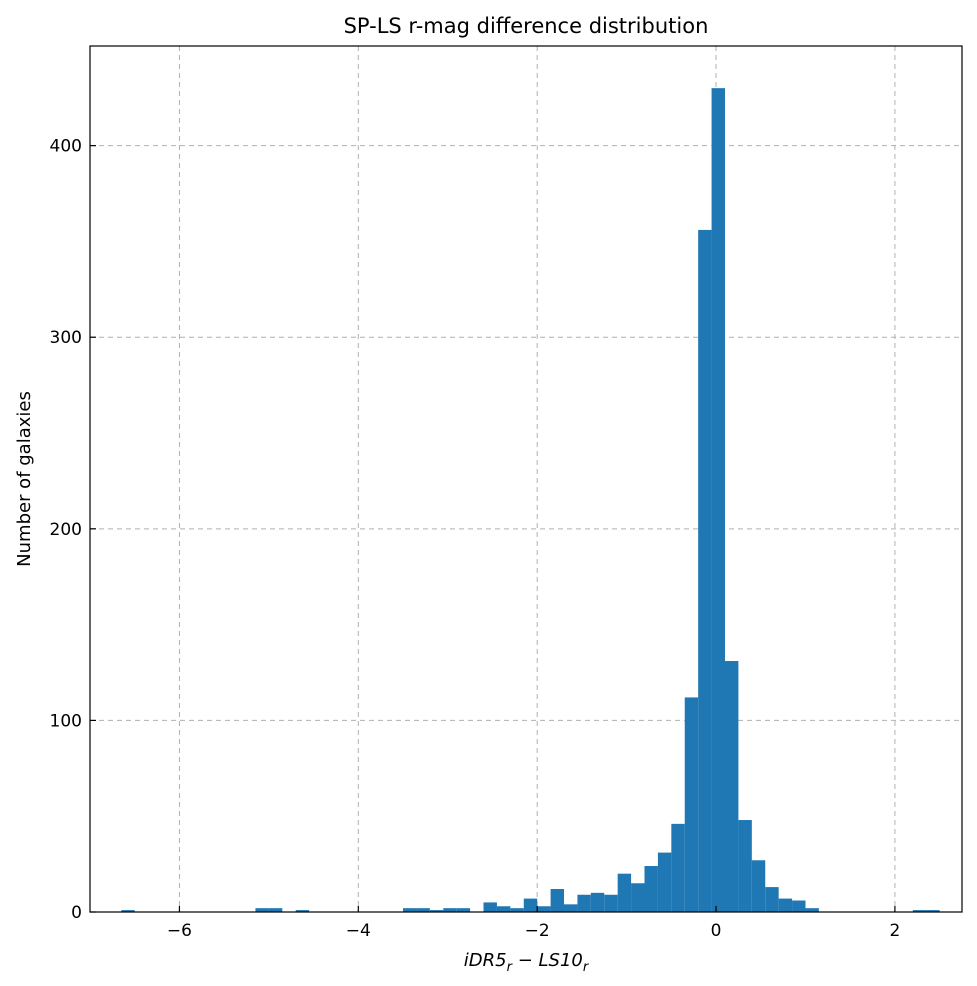  Describe the element at coordinates (179, 931) in the screenshot. I see `x-tick-label: −6` at that location.